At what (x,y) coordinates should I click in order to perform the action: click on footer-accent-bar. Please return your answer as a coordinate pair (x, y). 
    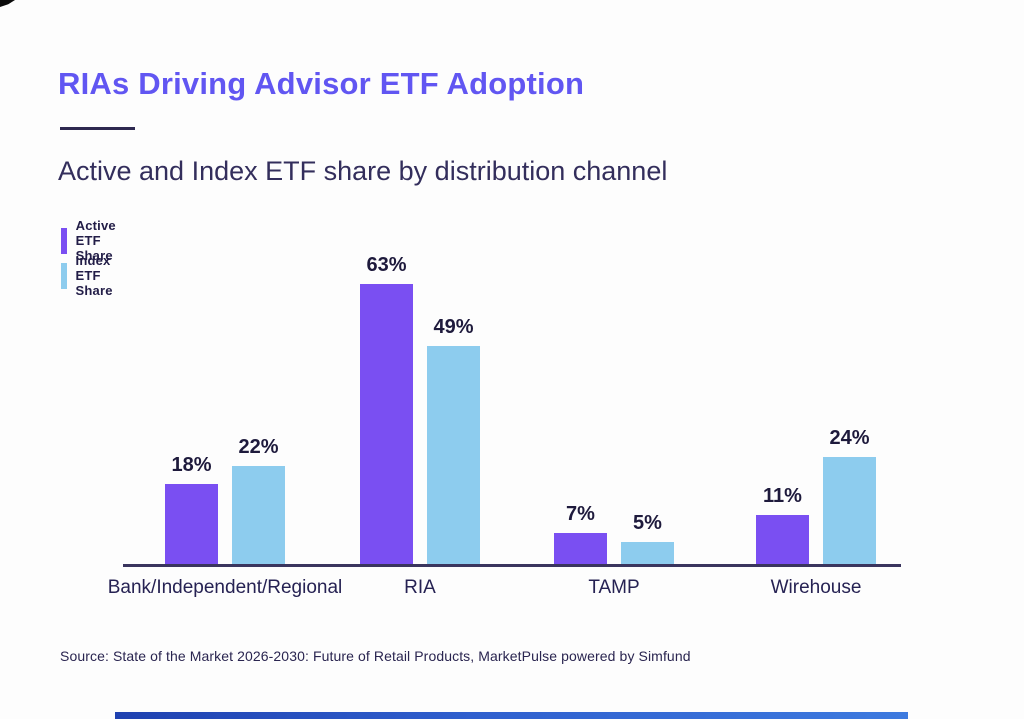
    Looking at the image, I should click on (511, 715).